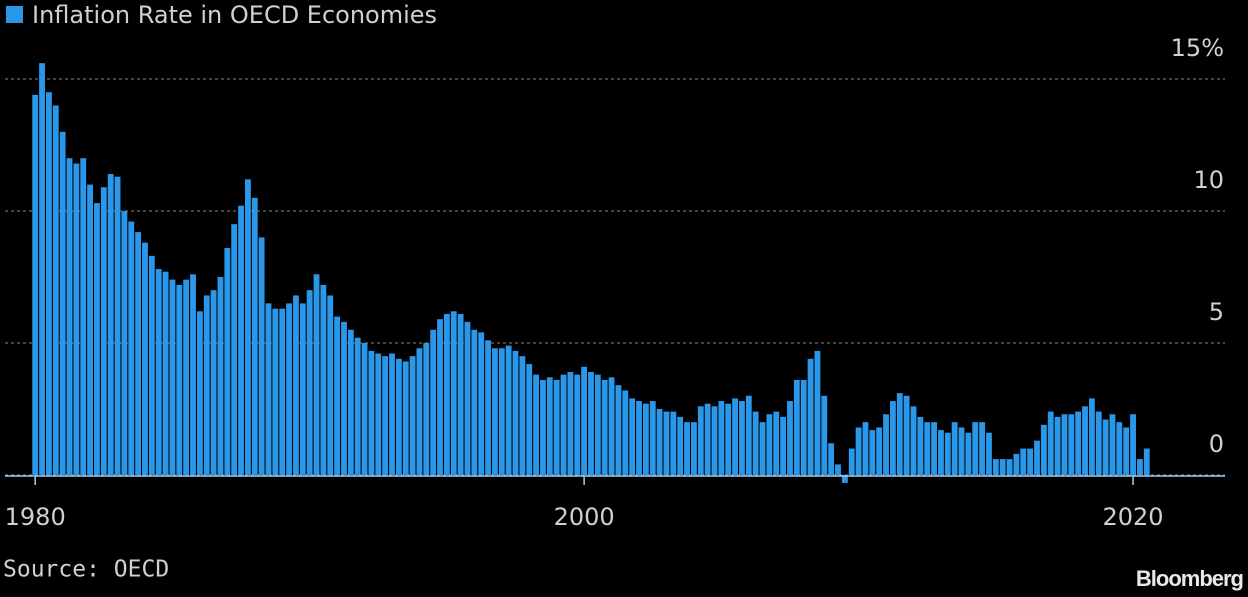  Describe the element at coordinates (1216, 312) in the screenshot. I see `y-tick-label: 5` at that location.